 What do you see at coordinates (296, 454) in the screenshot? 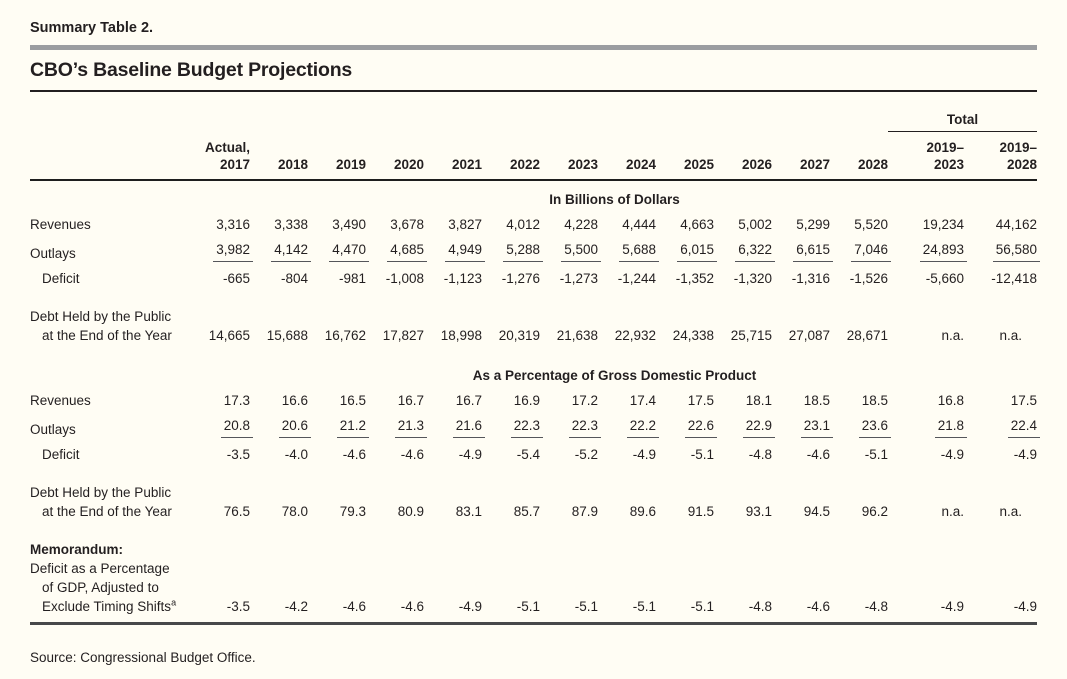
I see `table-cell: -4.0` at bounding box center [296, 454].